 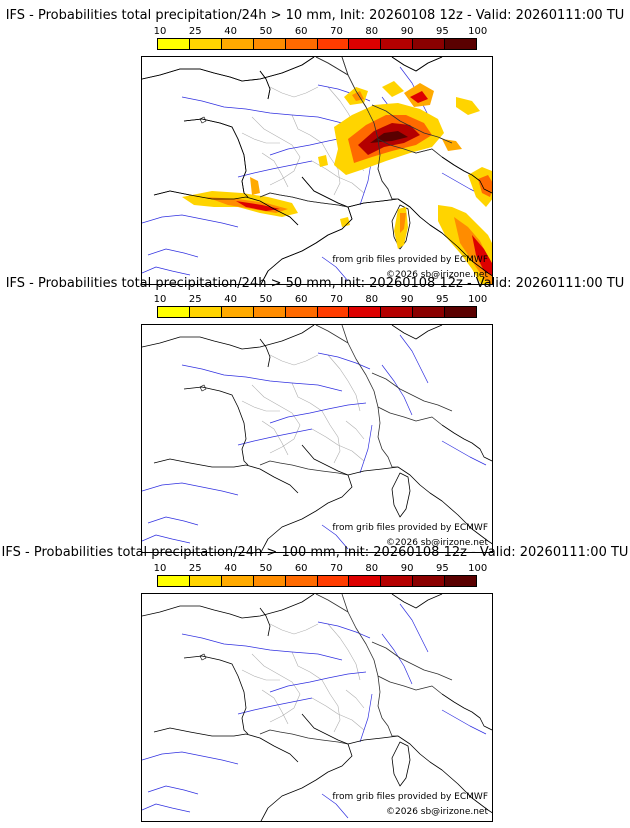 I want to click on colorbar-tick-label: 70, so click(x=336, y=299).